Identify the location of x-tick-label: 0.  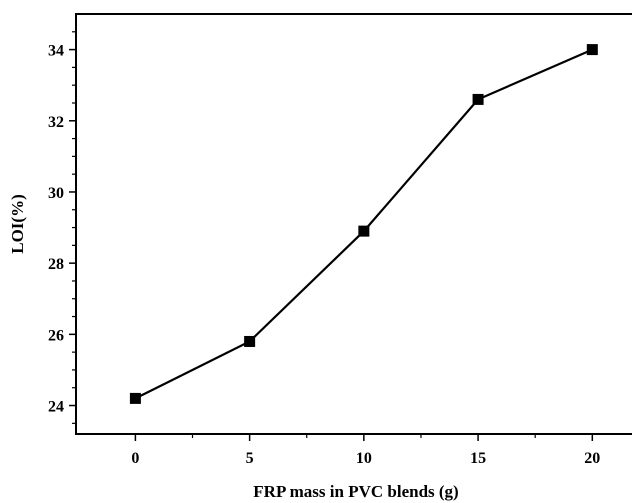
(135, 458).